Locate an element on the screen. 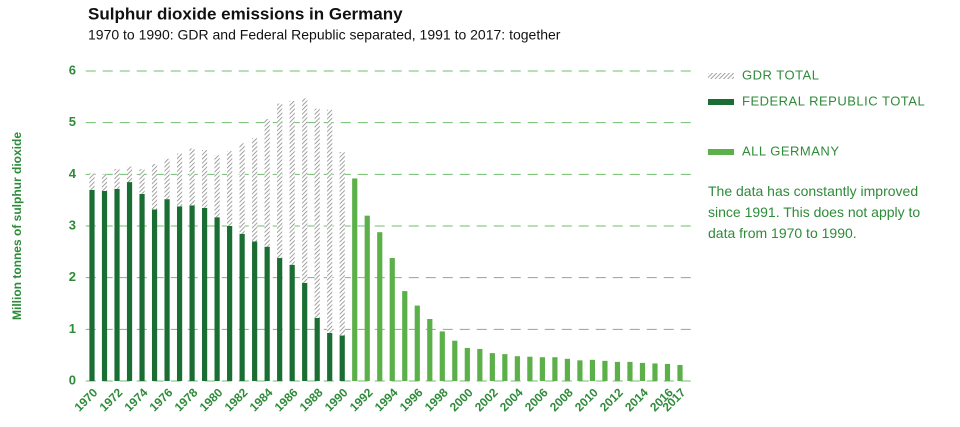  y-axis-label: Million tonnes of sulphur dioxide is located at coordinates (17, 226).